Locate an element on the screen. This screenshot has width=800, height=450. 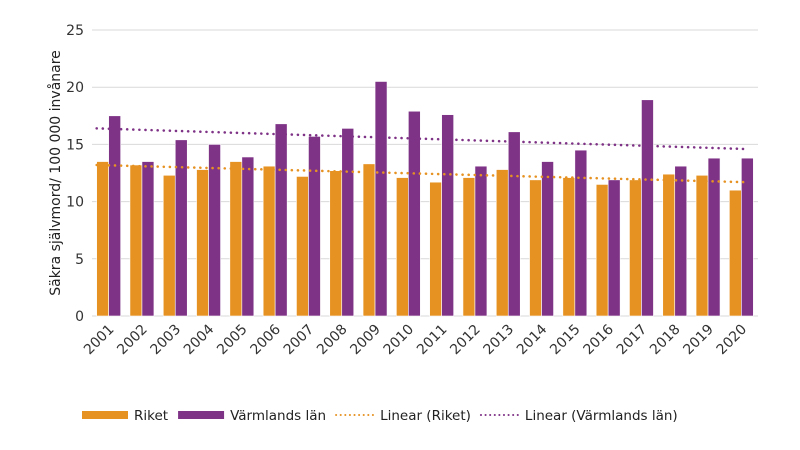
x-tick-label: 2015 is located at coordinates (565, 340).